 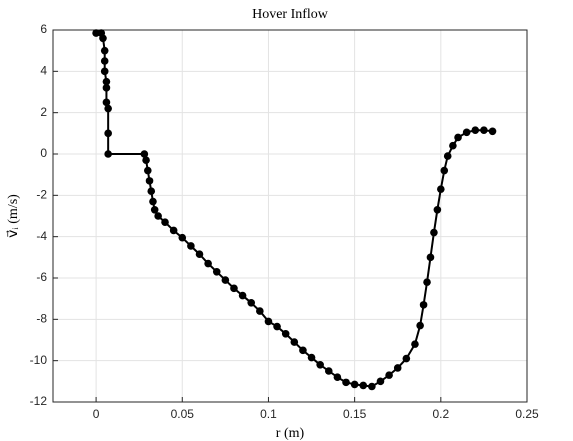 I want to click on y-tick-label: 4, so click(x=43, y=71).